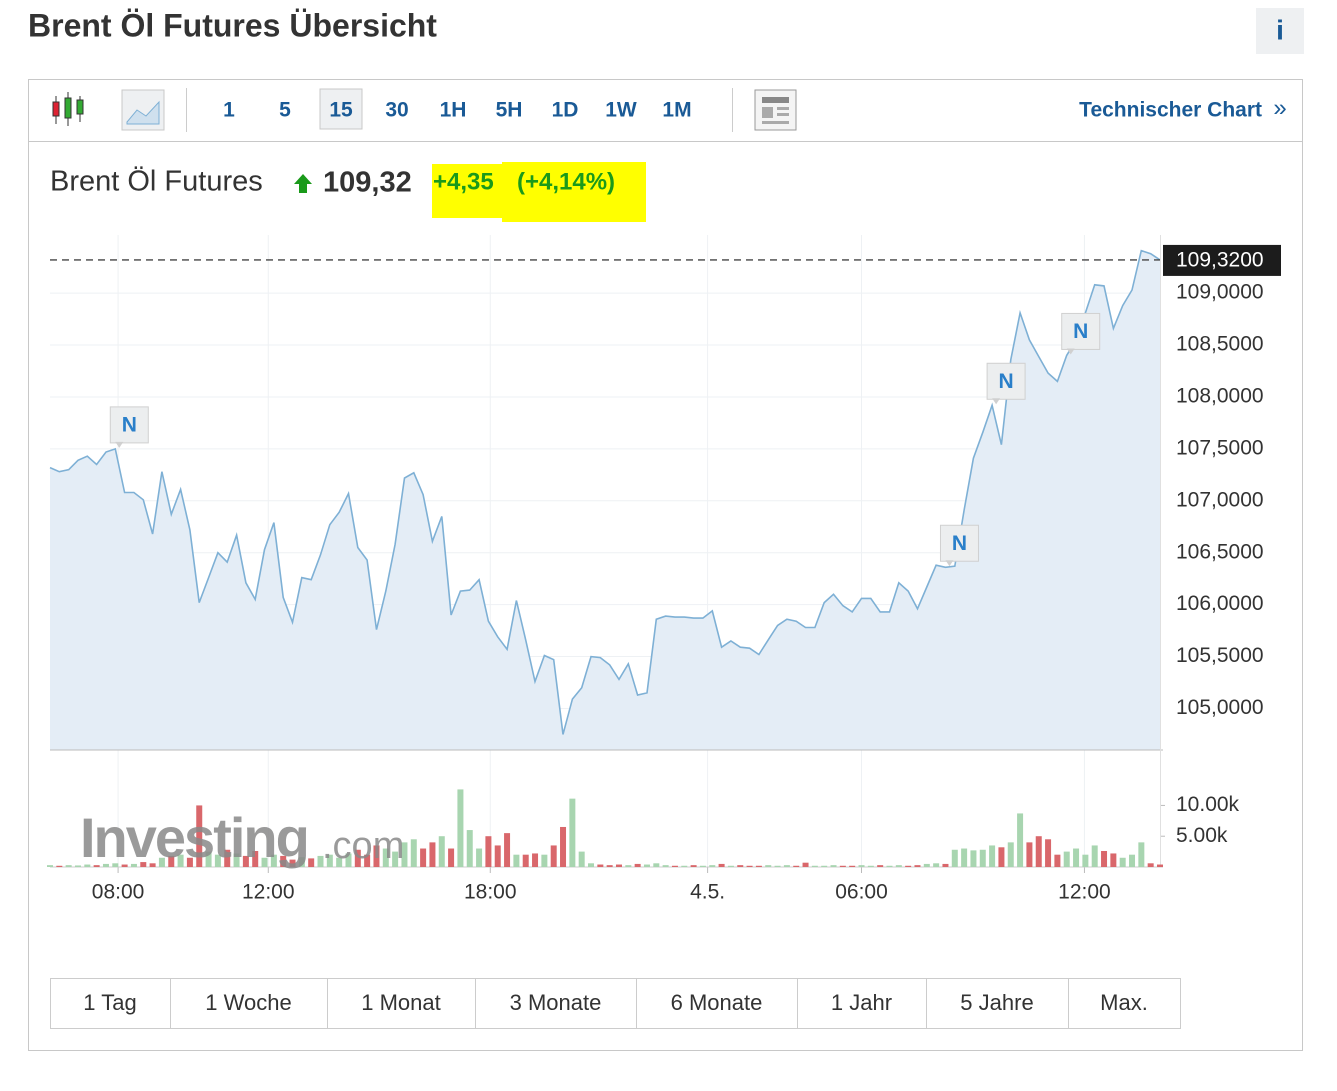  I want to click on range-button-label: 1 Jahr, so click(861, 1002).